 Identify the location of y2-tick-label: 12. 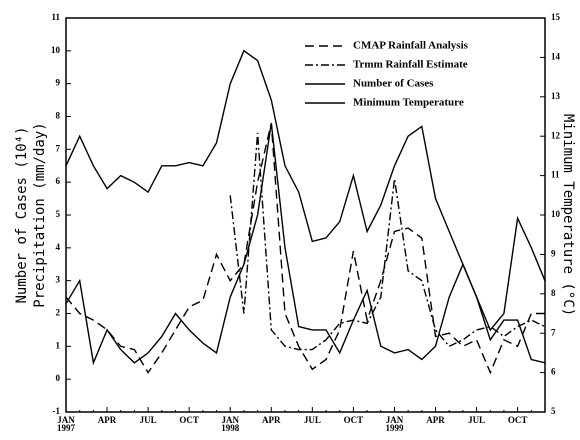
(556, 135).